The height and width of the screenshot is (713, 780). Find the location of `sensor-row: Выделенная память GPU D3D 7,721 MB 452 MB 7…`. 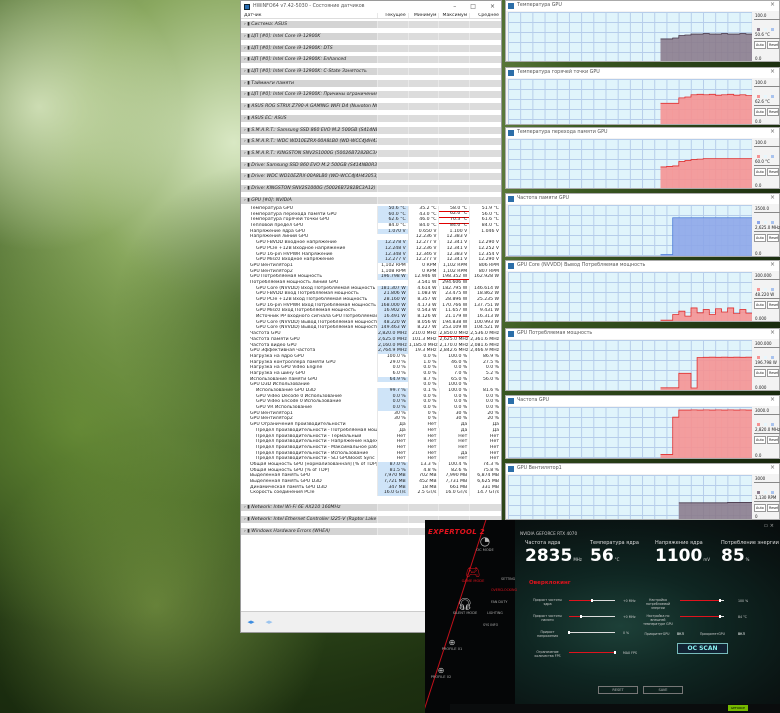

sensor-row: Выделенная память GPU D3D 7,721 MB 452 MB 7… is located at coordinates (371, 482).